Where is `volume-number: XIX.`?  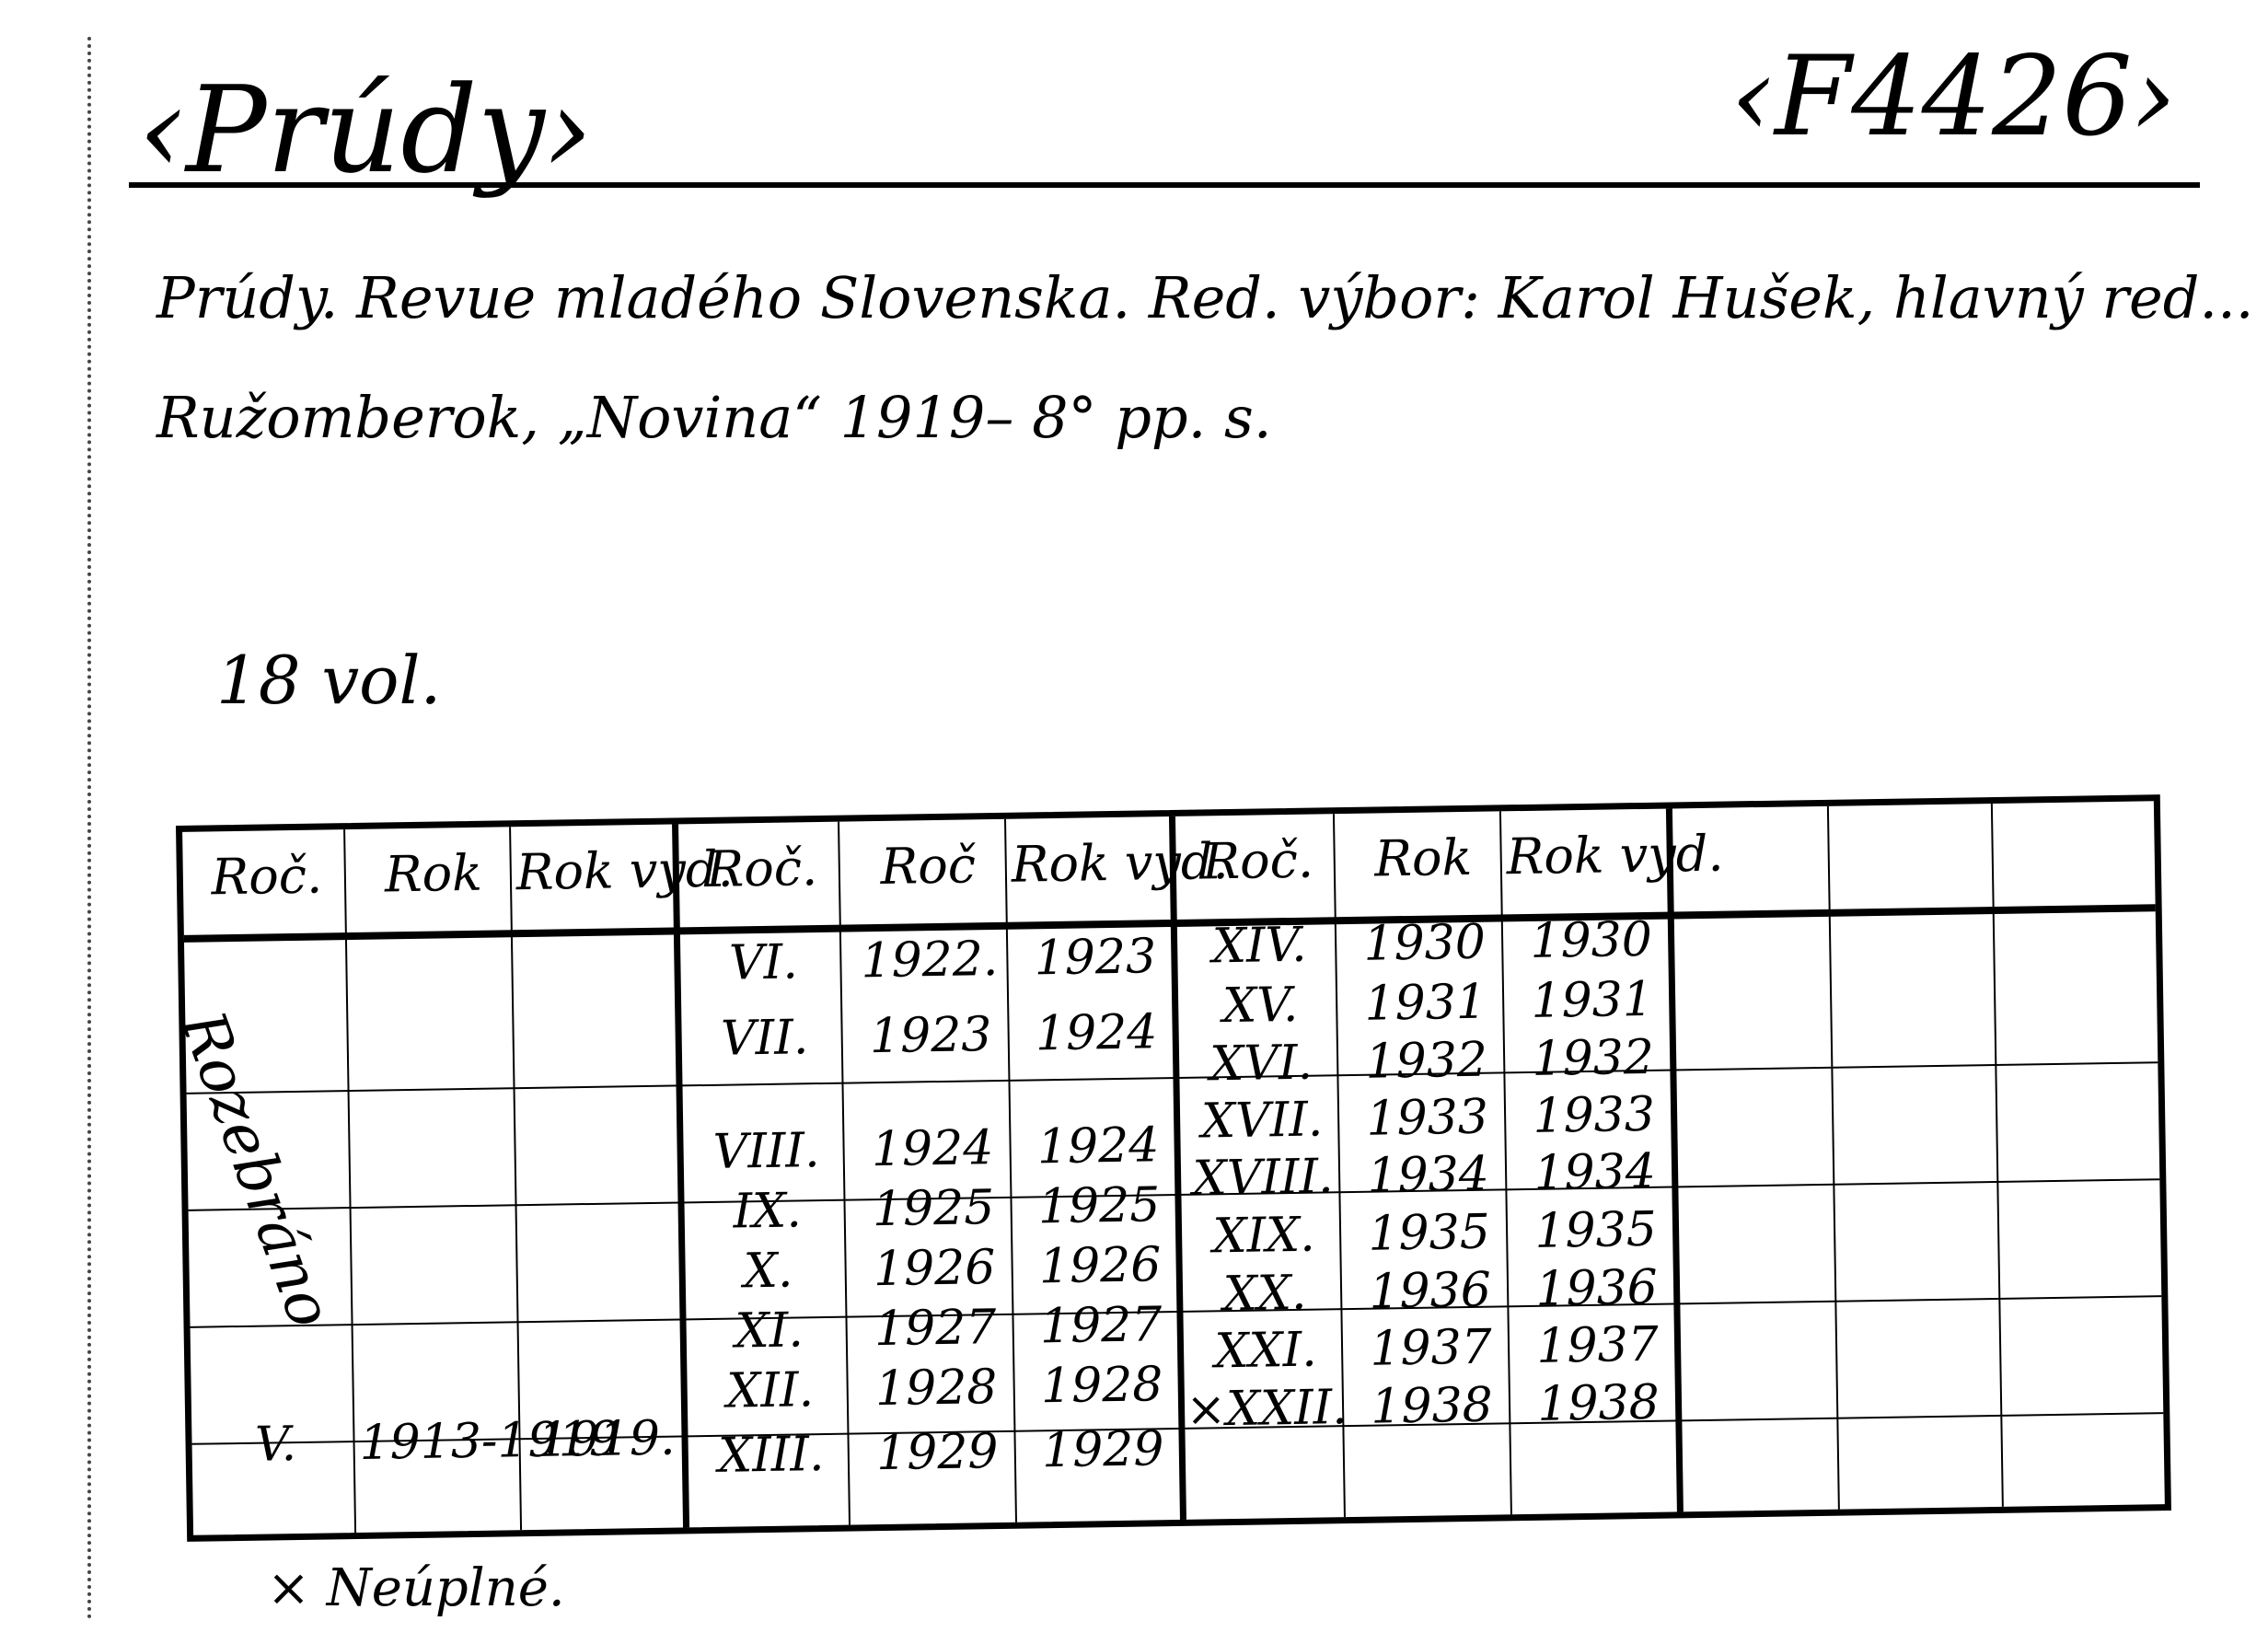
volume-number: XIX. is located at coordinates (1264, 1236).